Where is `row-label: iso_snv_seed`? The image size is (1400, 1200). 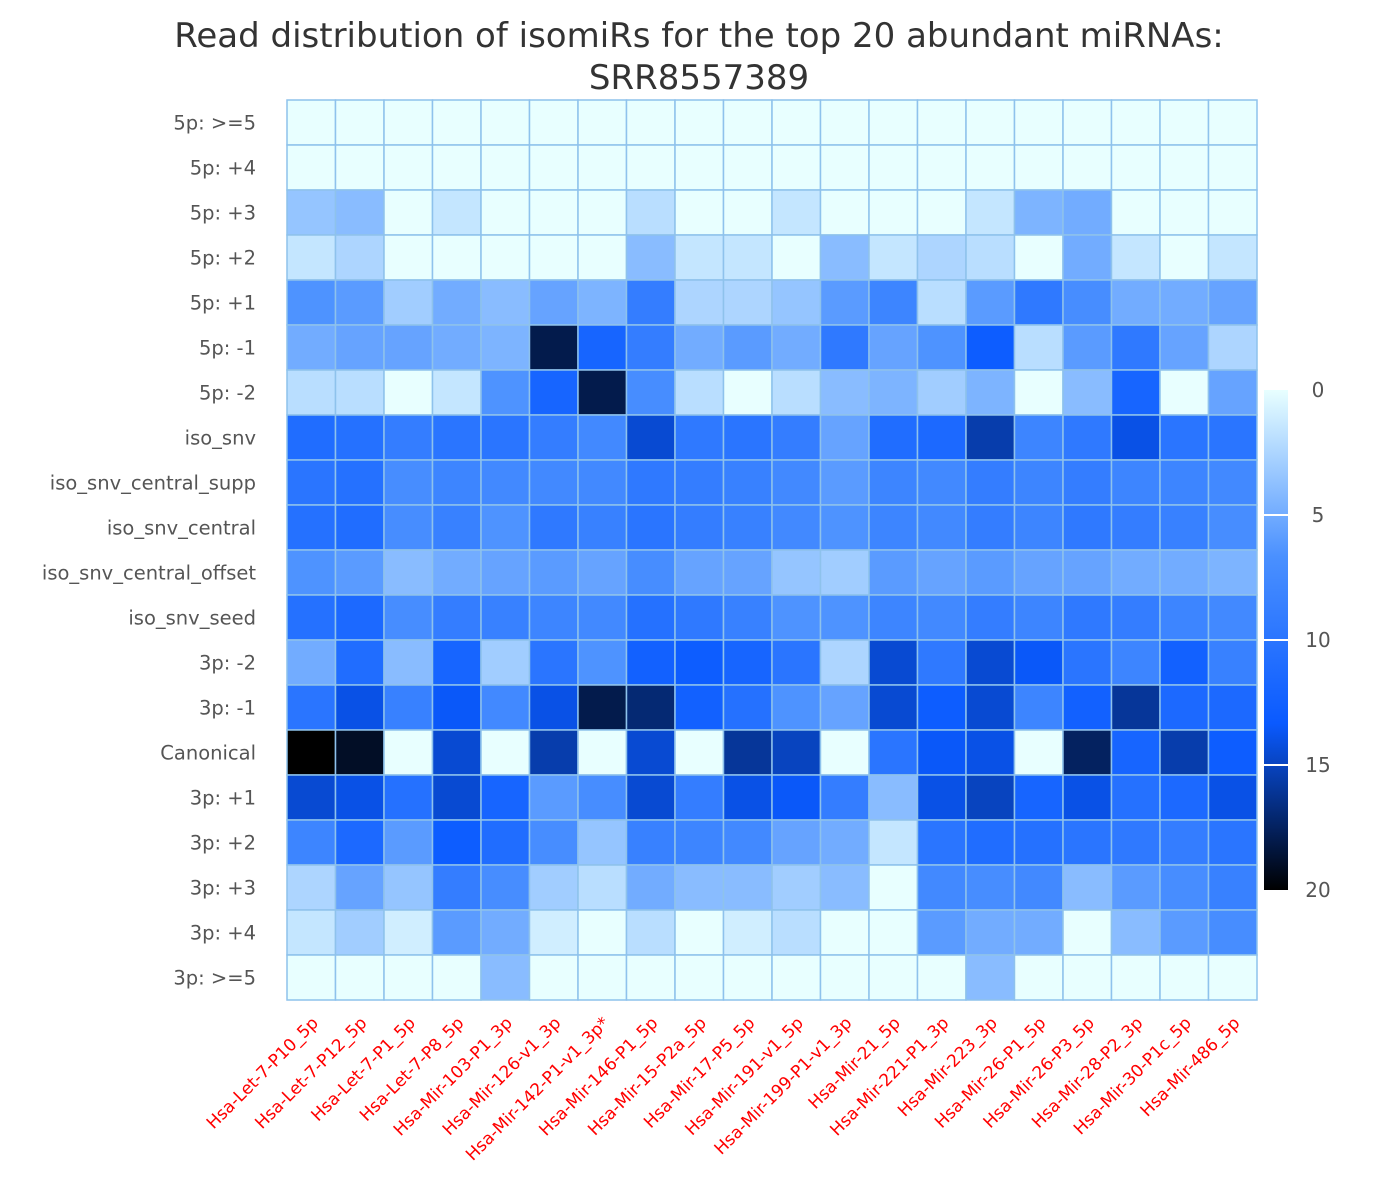 row-label: iso_snv_seed is located at coordinates (192, 618).